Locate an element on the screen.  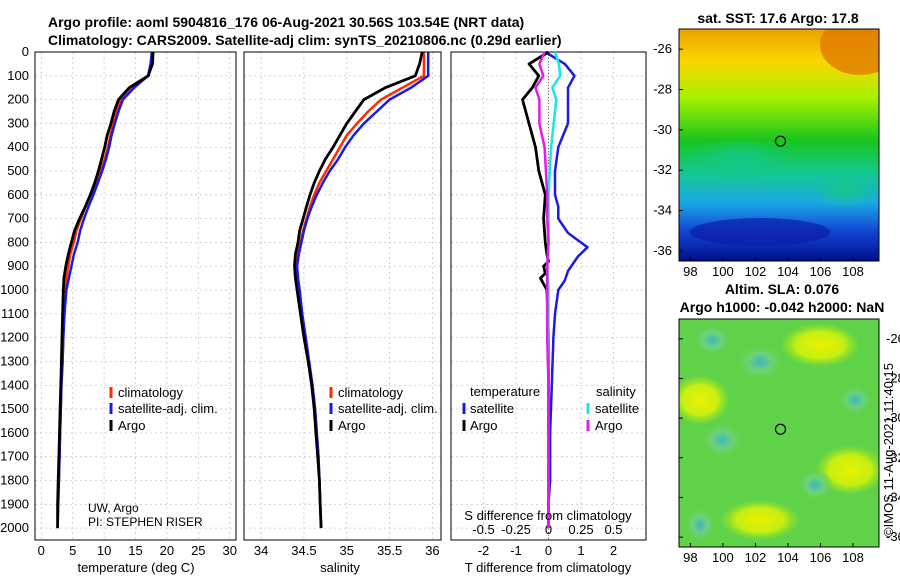
x-tick-label: 15 is located at coordinates (135, 550).